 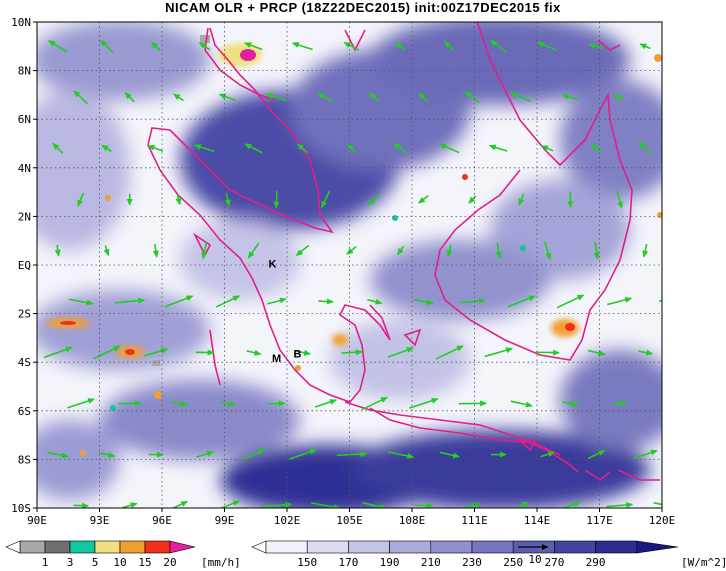 What do you see at coordinates (596, 562) in the screenshot?
I see `olr-tick-label: 290` at bounding box center [596, 562].